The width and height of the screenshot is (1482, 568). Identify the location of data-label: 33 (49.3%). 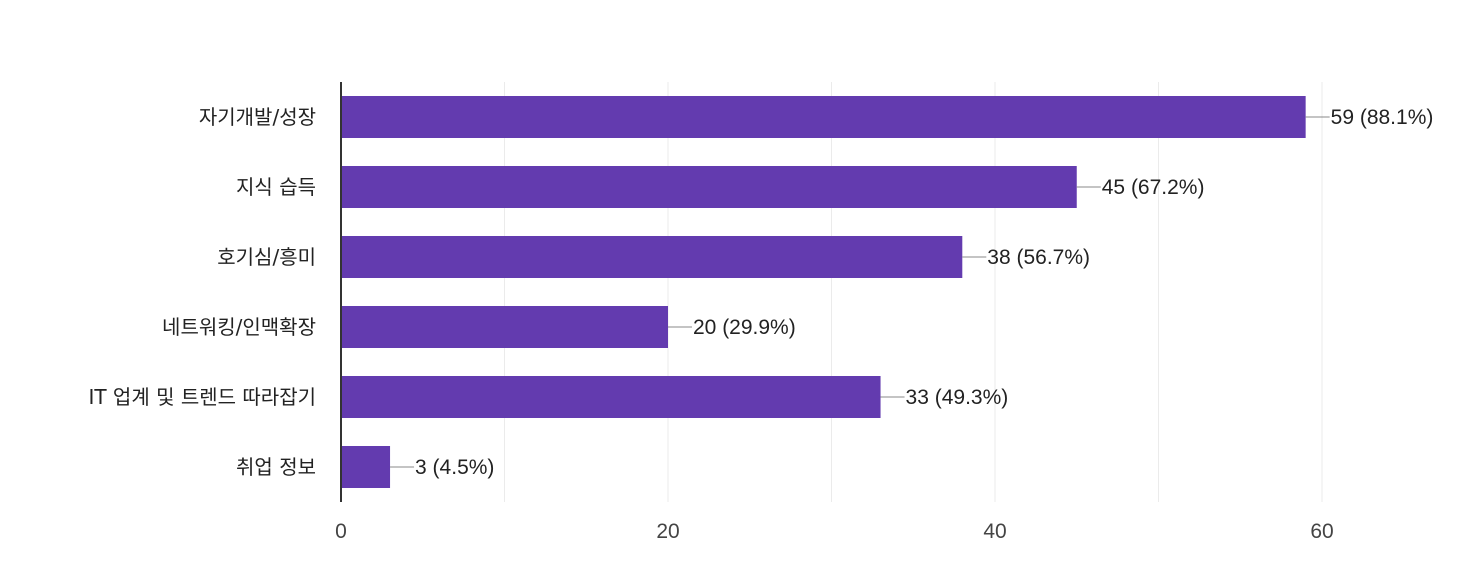
(957, 397).